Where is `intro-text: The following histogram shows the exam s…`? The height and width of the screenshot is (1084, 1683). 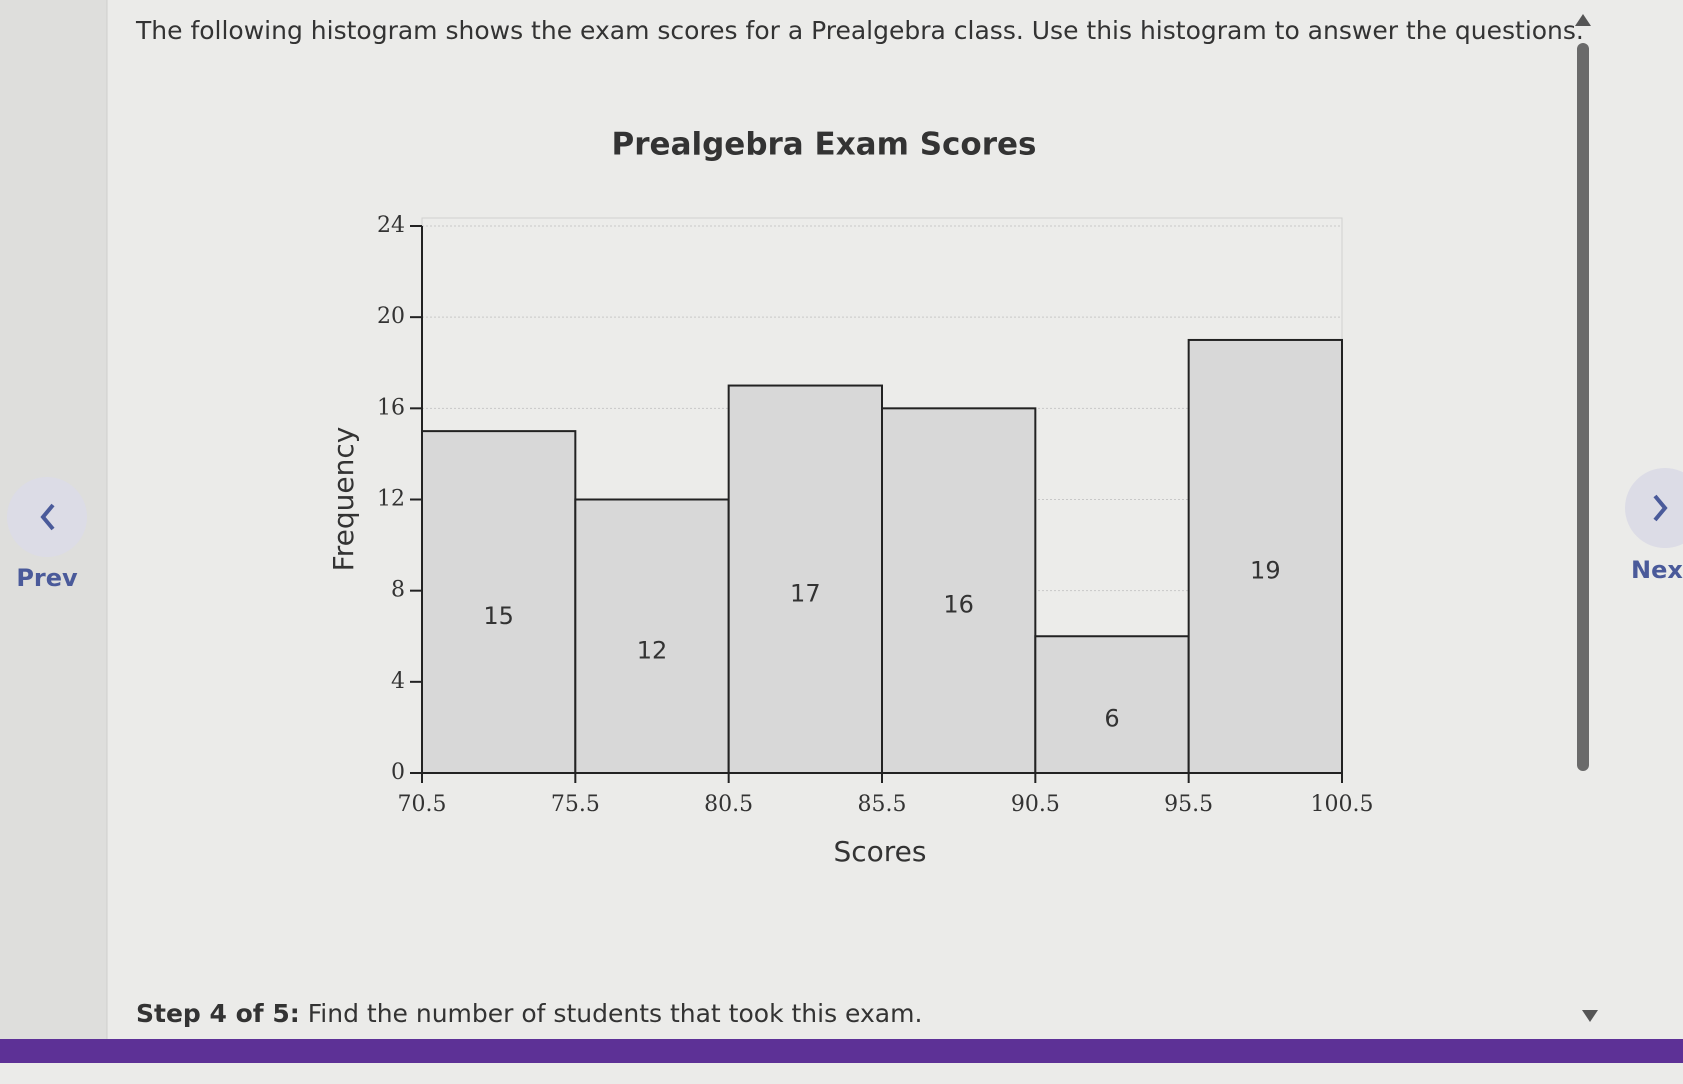 intro-text: The following histogram shows the exam s… is located at coordinates (859, 30).